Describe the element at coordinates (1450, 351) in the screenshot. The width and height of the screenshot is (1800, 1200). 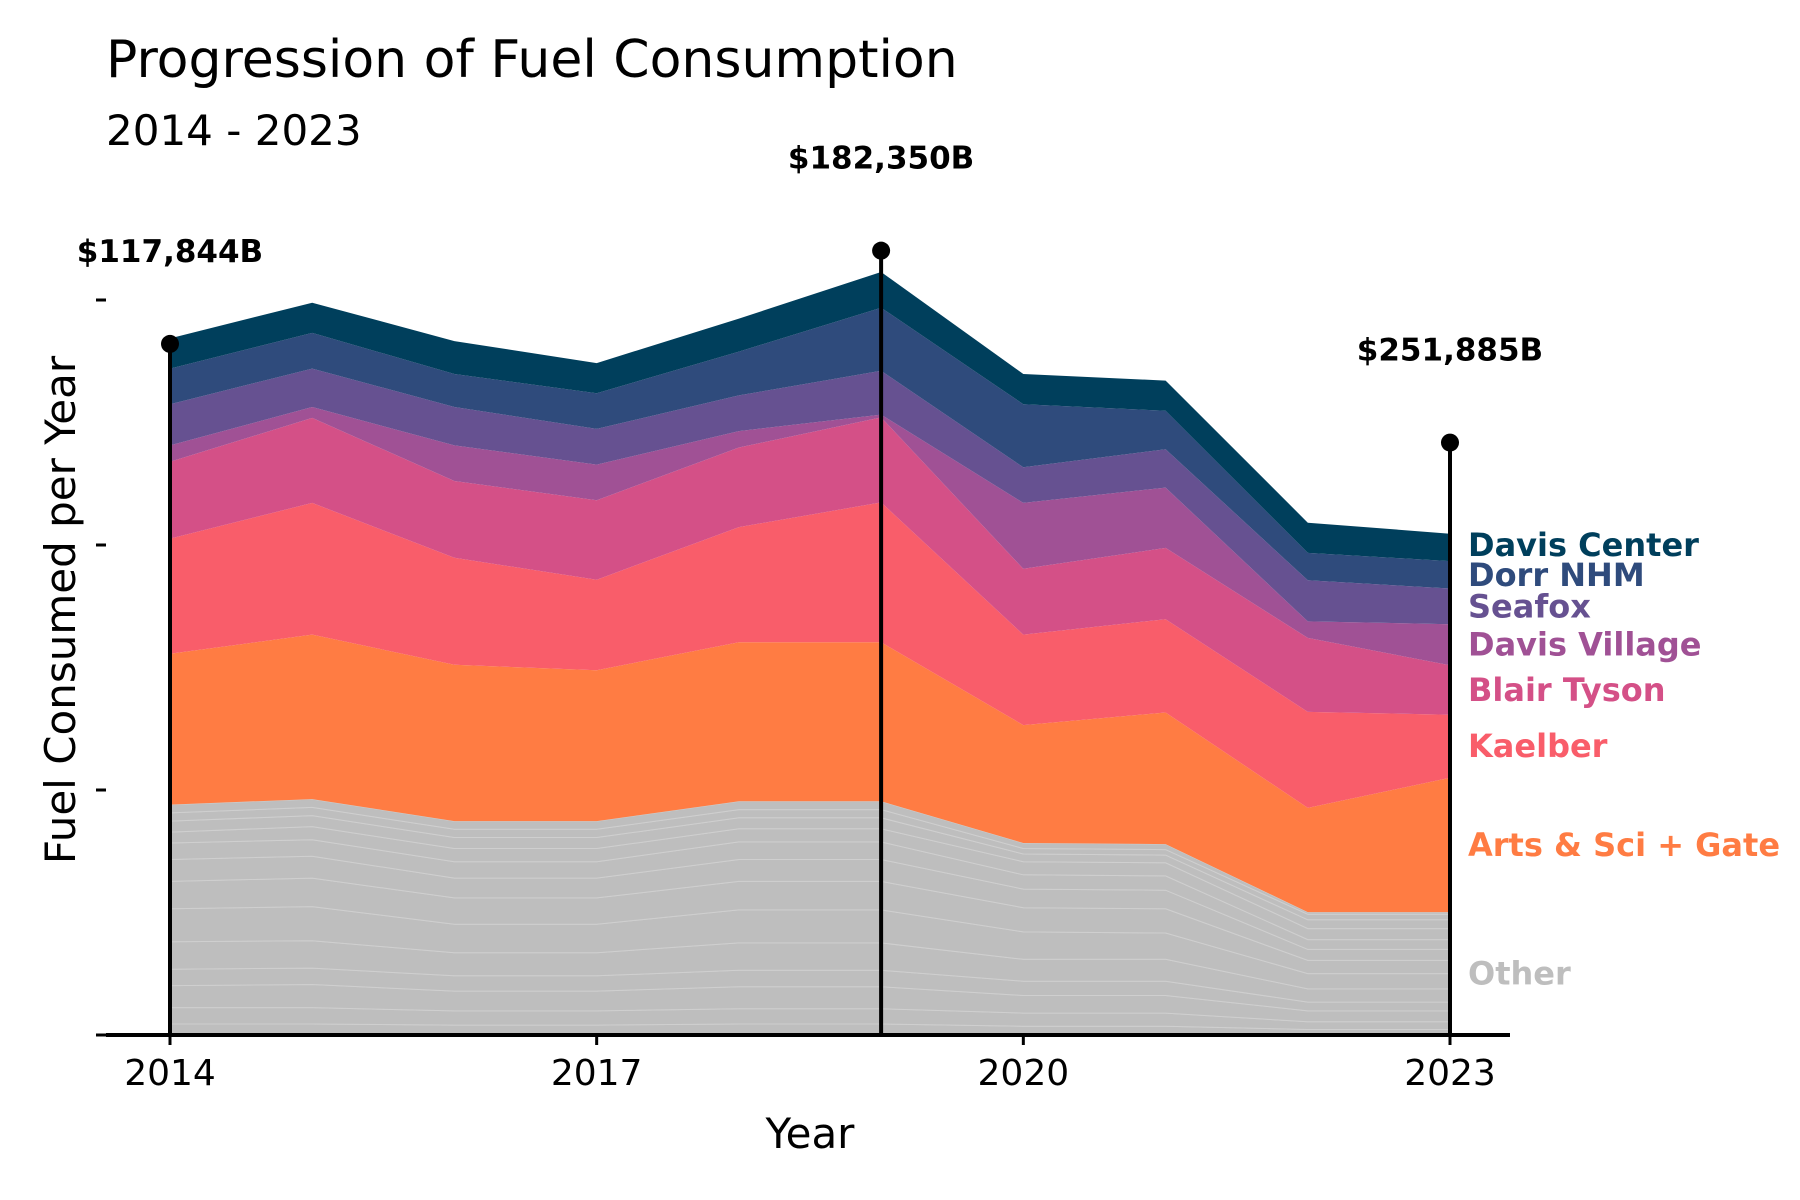
I see `callout-label-2: $251,885B` at that location.